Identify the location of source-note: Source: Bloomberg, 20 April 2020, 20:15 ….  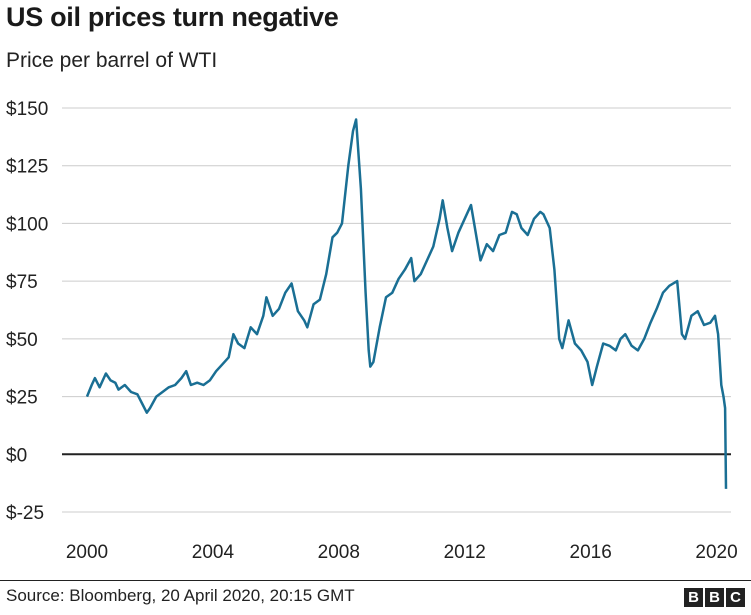
(180, 595).